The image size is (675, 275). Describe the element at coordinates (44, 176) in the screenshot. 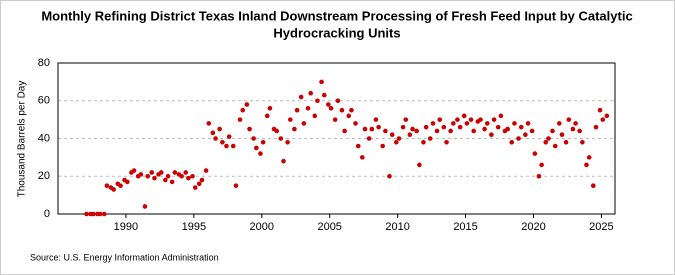

I see `y-tick-label: 20` at that location.